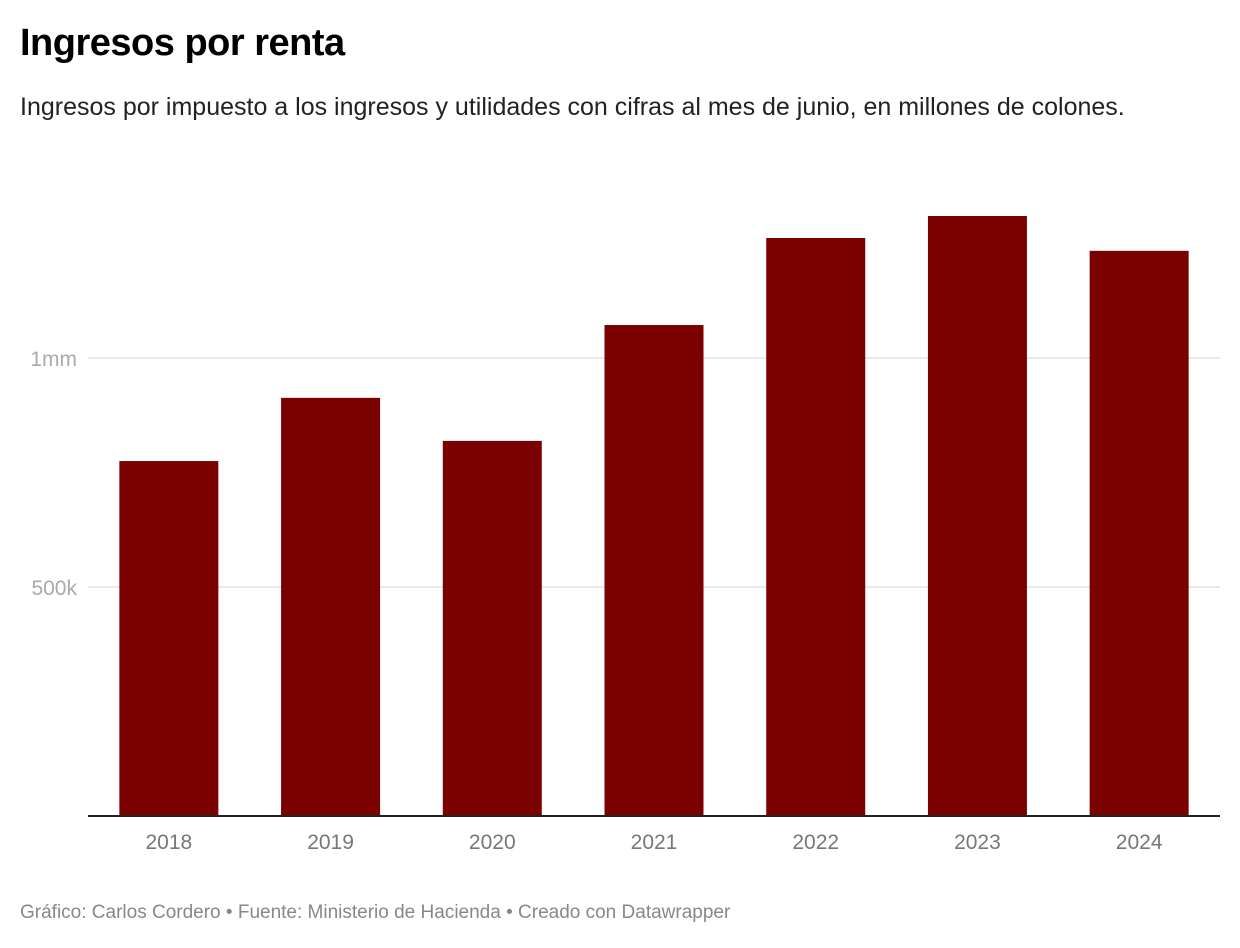  I want to click on x-tick-label: 2020, so click(492, 842).